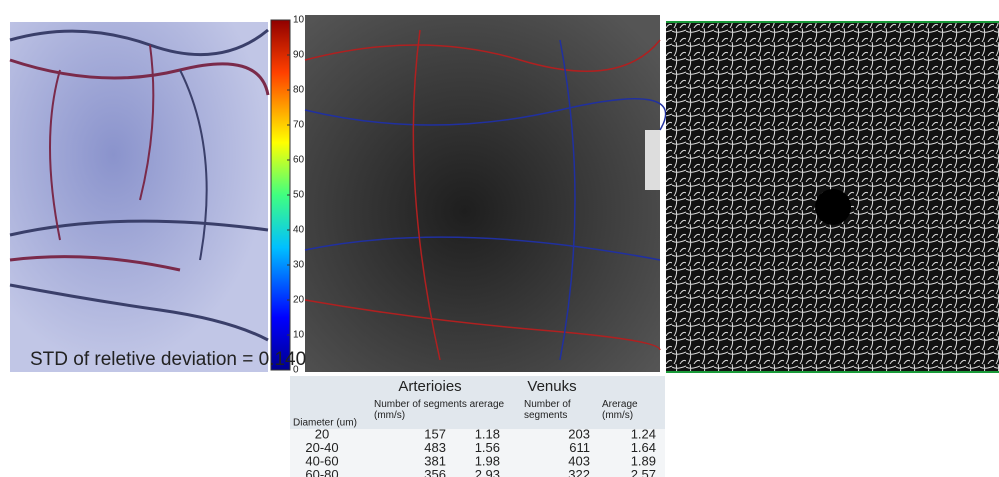 This screenshot has width=999, height=477. Describe the element at coordinates (321, 472) in the screenshot. I see `table-cell: 60-80` at that location.